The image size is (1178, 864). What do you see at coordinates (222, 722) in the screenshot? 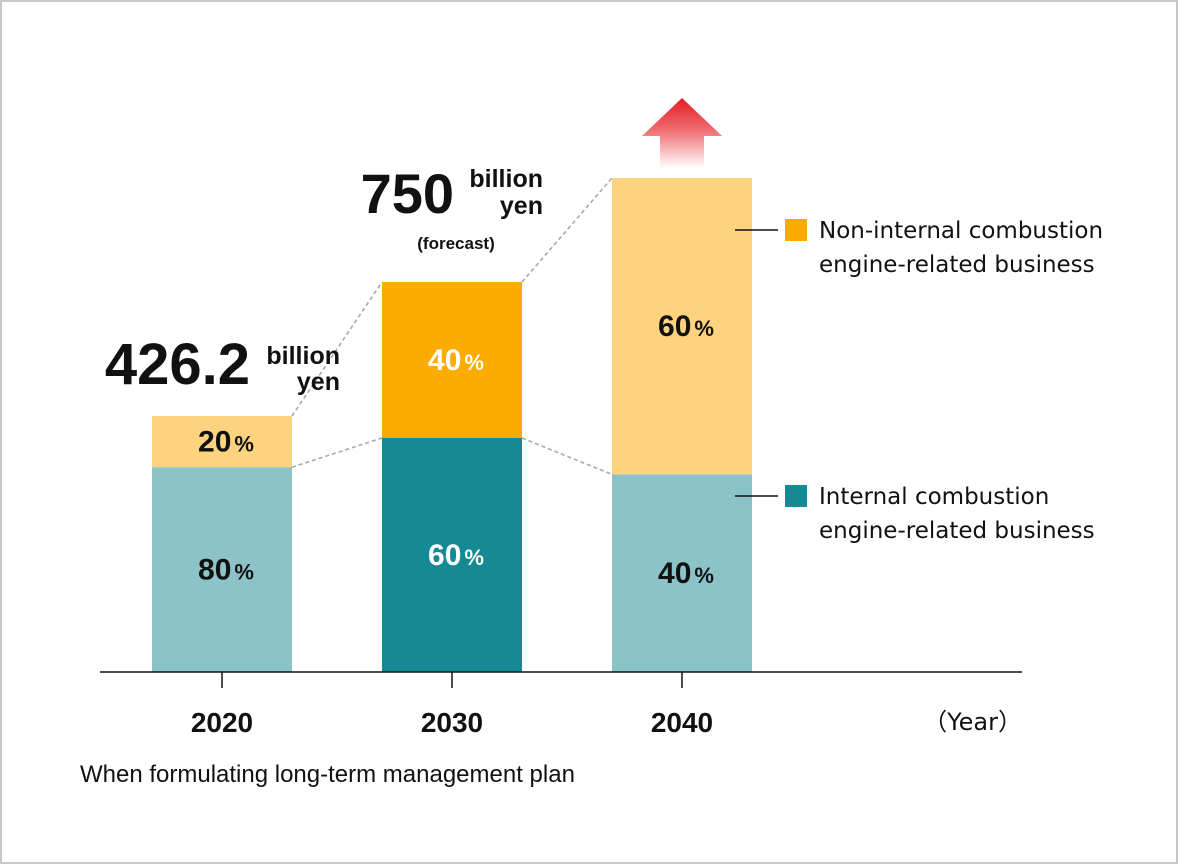
I see `x-tick-label-2020: 2020` at bounding box center [222, 722].